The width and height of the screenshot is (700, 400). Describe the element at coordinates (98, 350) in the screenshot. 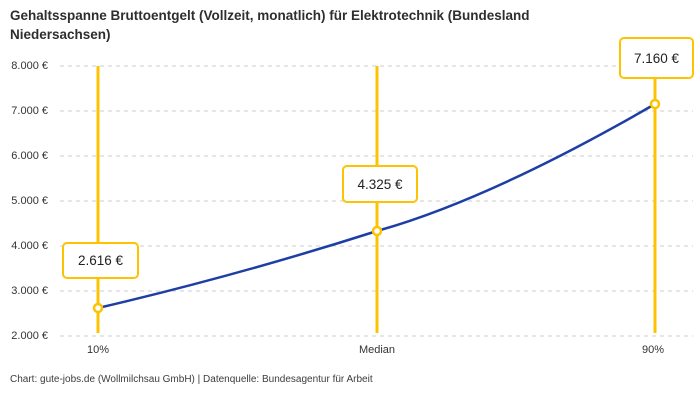

I see `x-tick-10-percent: 10%` at that location.